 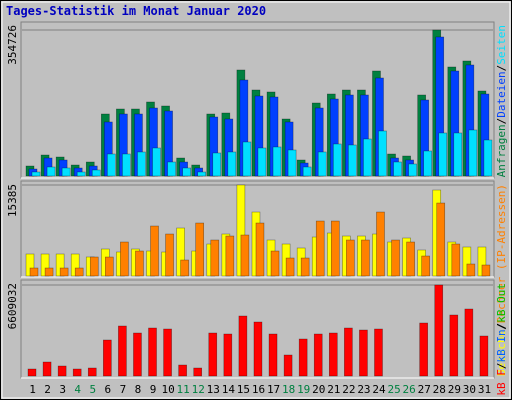 I want to click on legend: Besuche/ Rechner (IP-Adressen), so click(x=501, y=280).